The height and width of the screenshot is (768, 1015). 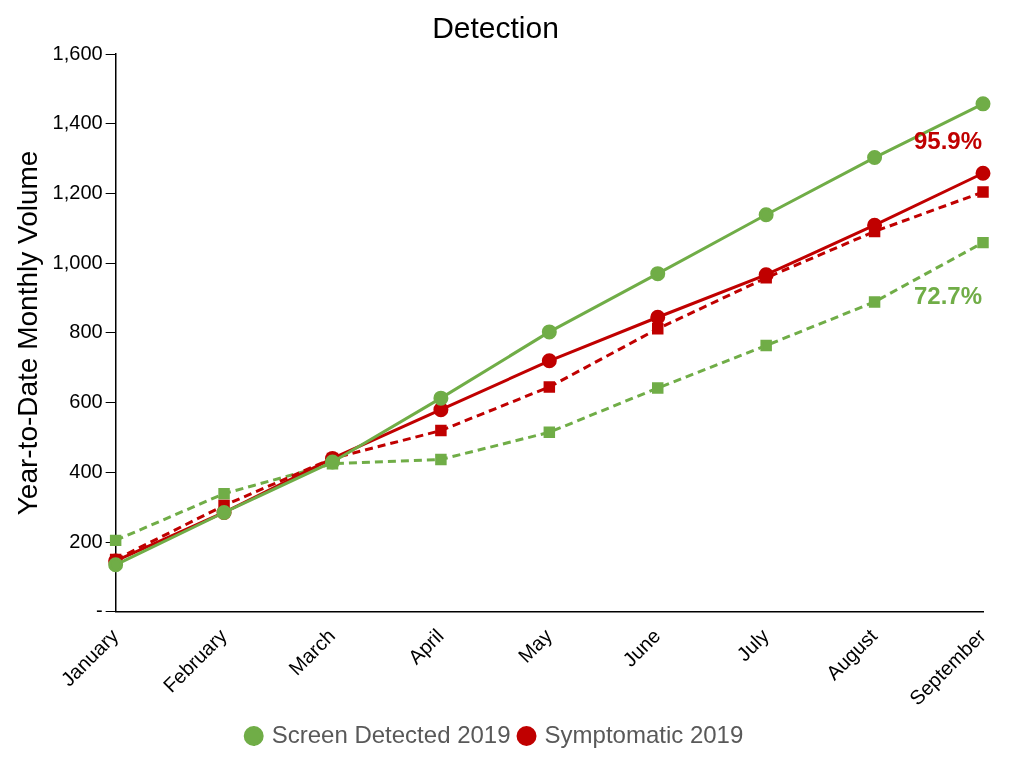 I want to click on y-tick-label: 1,000, so click(x=77, y=261).